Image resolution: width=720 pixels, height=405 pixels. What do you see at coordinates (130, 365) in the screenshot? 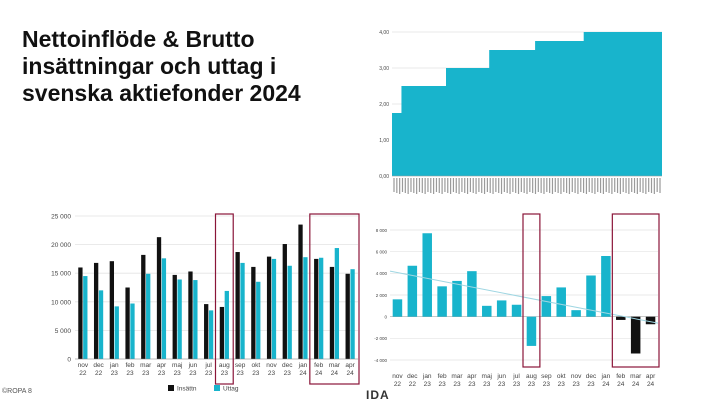
I see `x-tick-label-month: feb` at bounding box center [130, 365].